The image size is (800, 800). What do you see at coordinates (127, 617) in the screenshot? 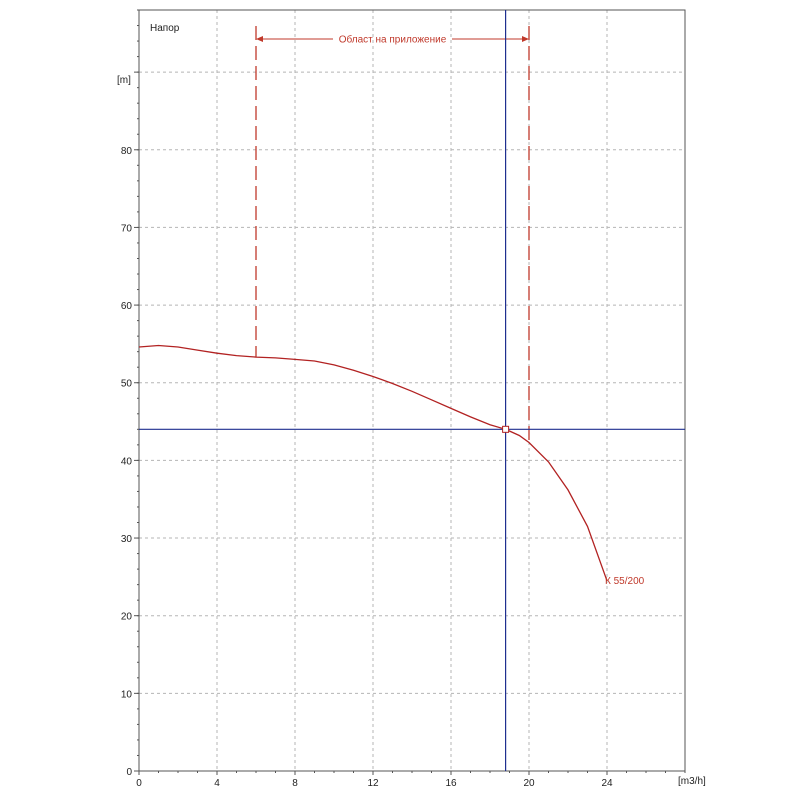
I see `y-tick-label: 20` at bounding box center [127, 617].